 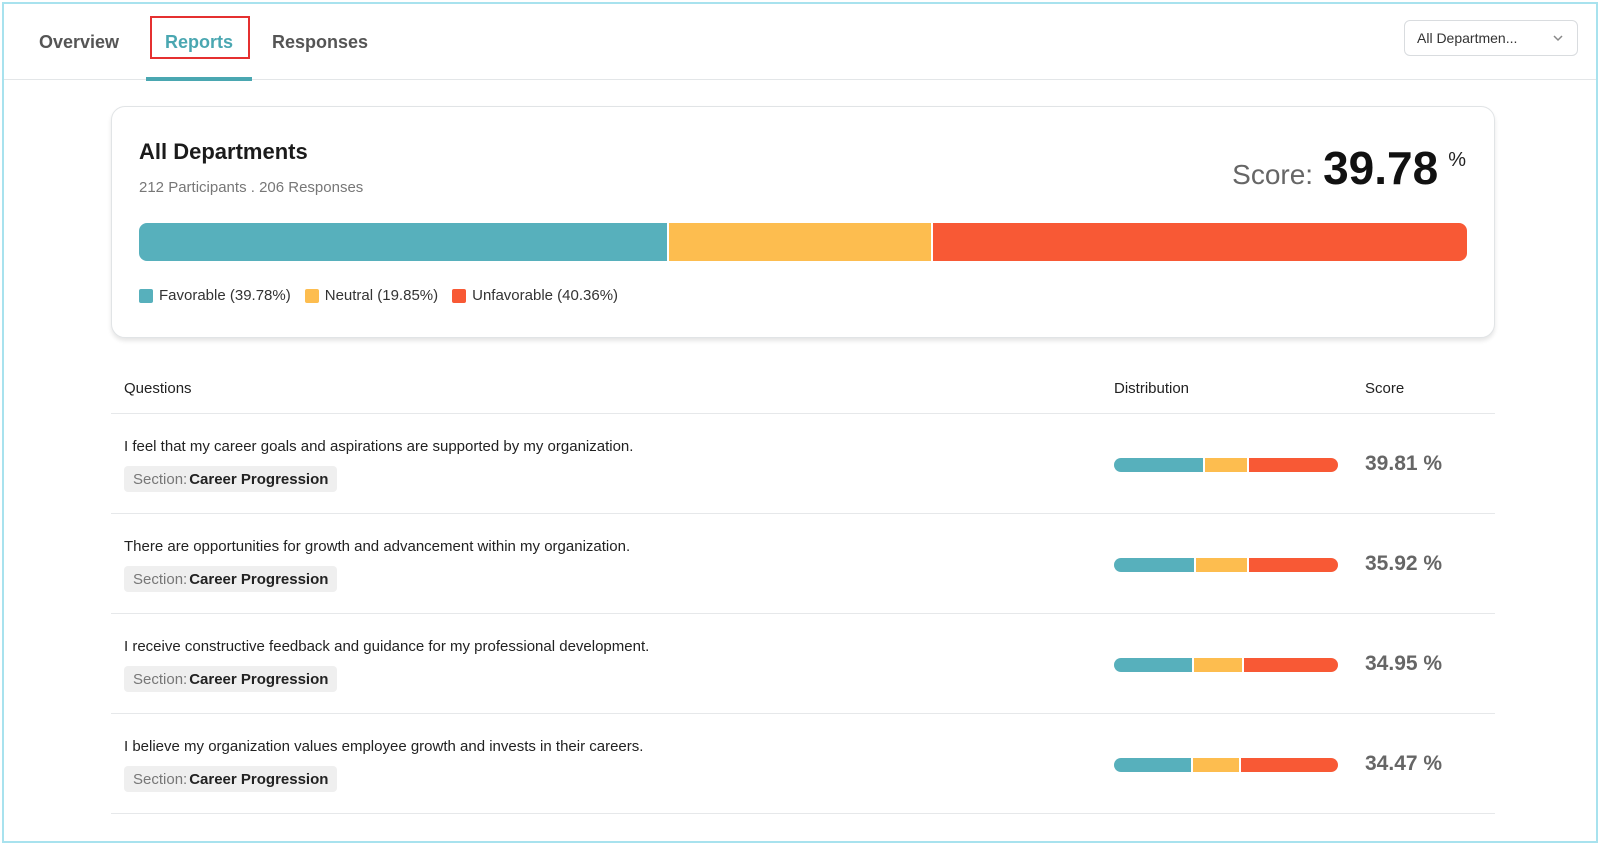 I want to click on header-distribution: Distribution, so click(x=1152, y=388).